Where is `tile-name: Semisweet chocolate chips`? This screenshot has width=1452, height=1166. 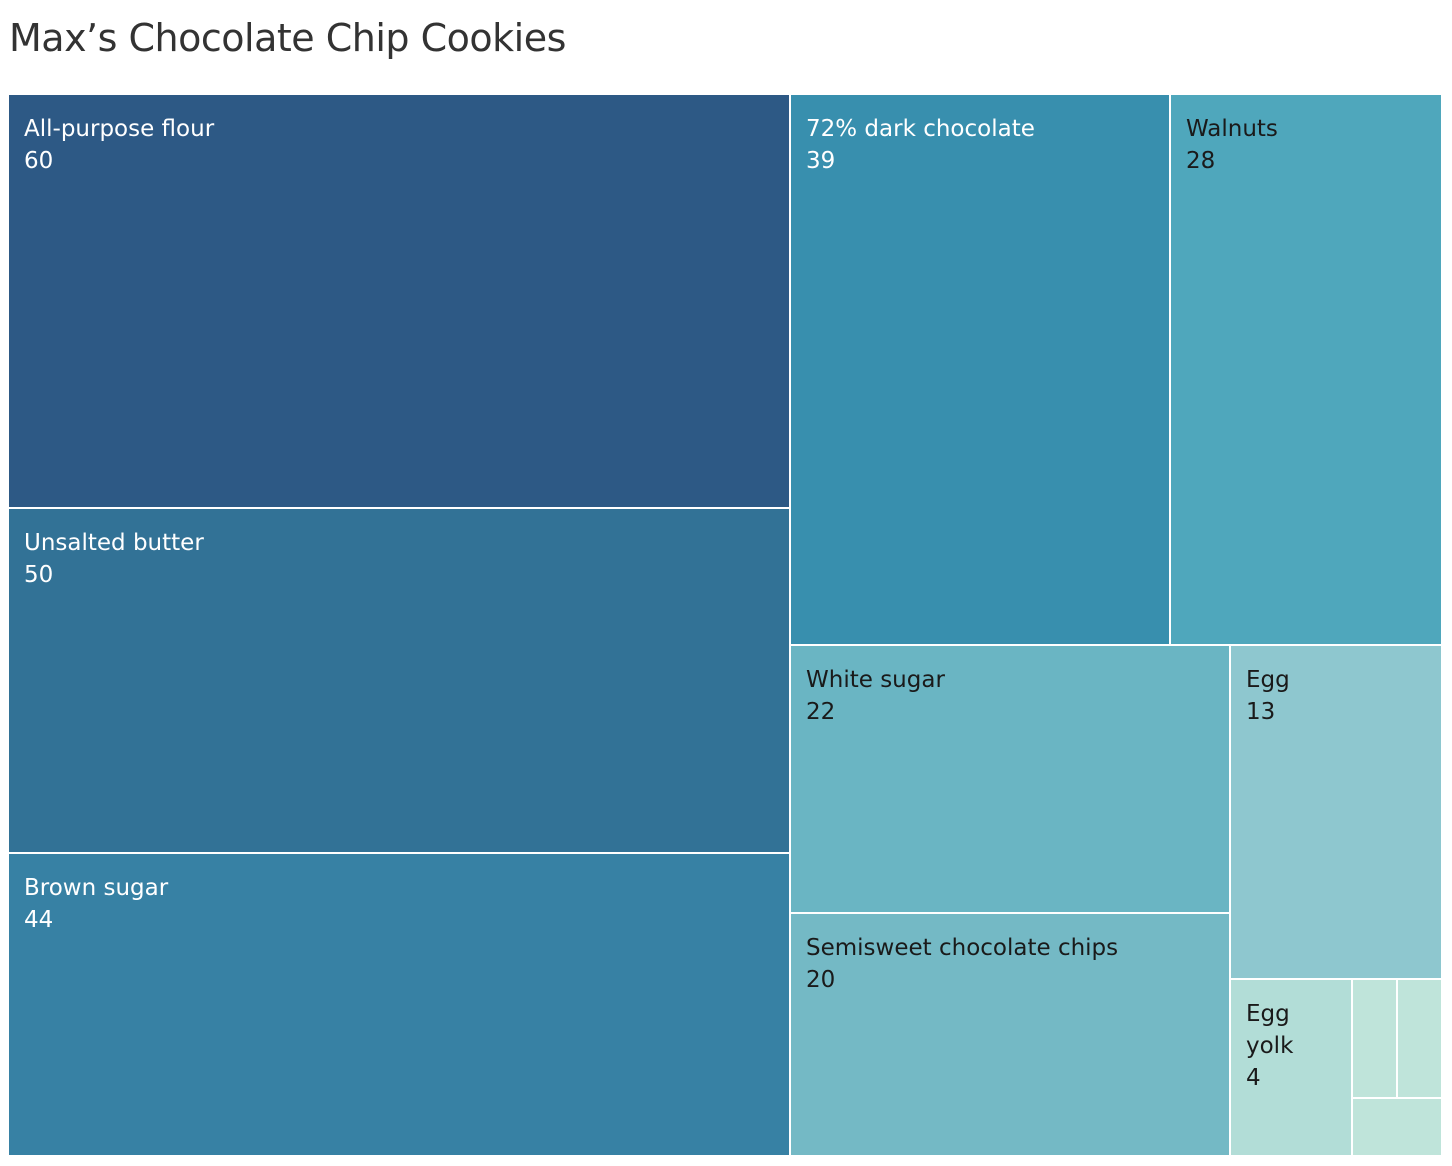 tile-name: Semisweet chocolate chips is located at coordinates (962, 948).